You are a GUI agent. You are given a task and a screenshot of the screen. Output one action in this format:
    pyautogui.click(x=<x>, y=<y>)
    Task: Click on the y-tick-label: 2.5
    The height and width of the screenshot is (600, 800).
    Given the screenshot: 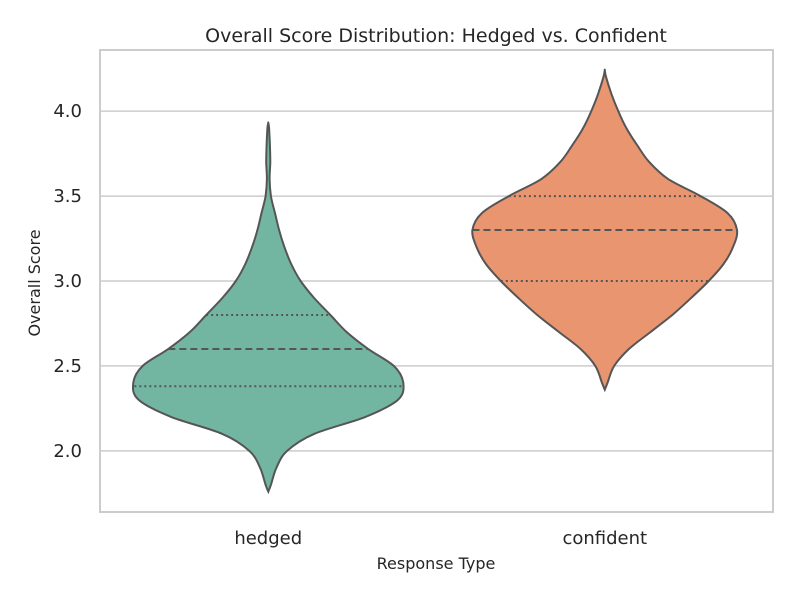 What is the action you would take?
    pyautogui.click(x=67, y=366)
    